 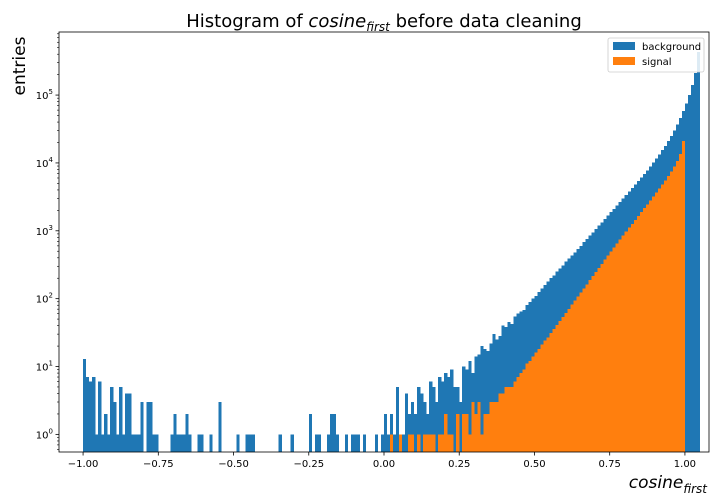 I want to click on x-tick-label: −0.50, so click(x=233, y=464).